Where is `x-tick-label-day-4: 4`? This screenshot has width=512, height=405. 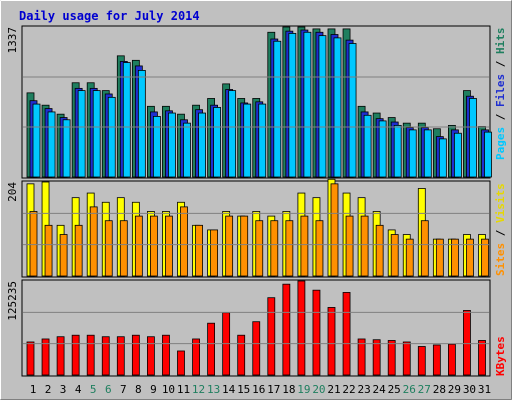
x-tick-label-day-4: 4 is located at coordinates (78, 389).